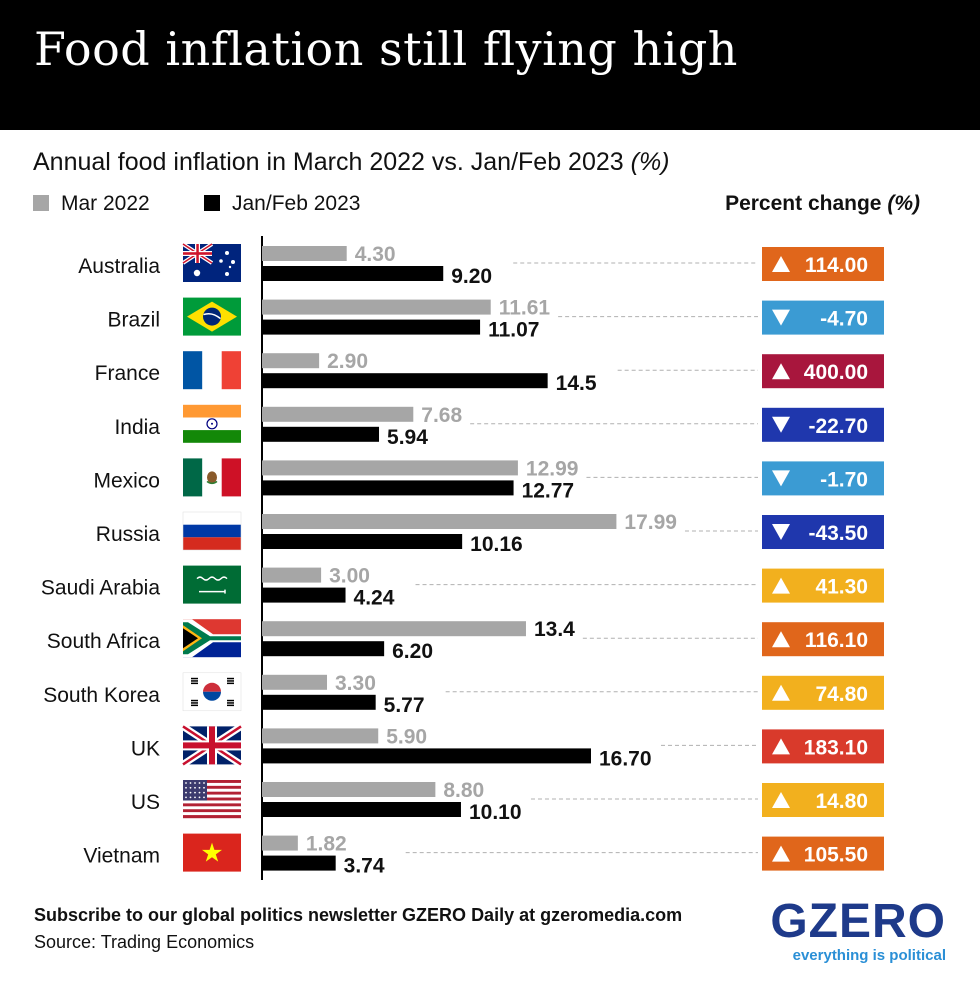  I want to click on flag-taeguk-blue, so click(212, 696).